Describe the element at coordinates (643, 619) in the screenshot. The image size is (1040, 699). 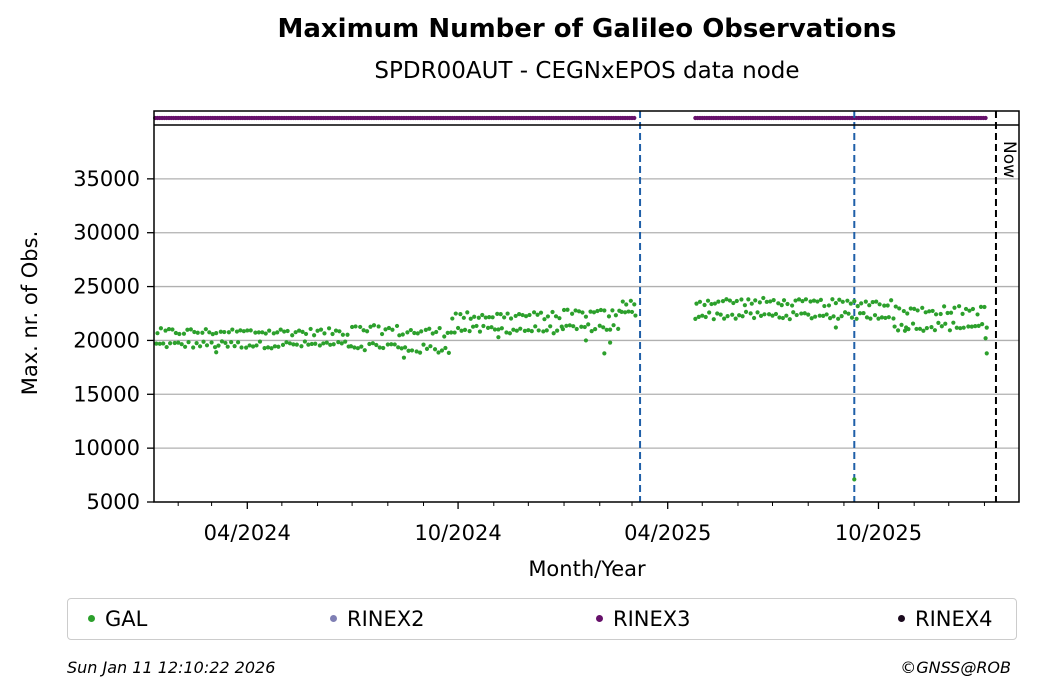
I see `legend-item-rinex3: RINEX3` at that location.